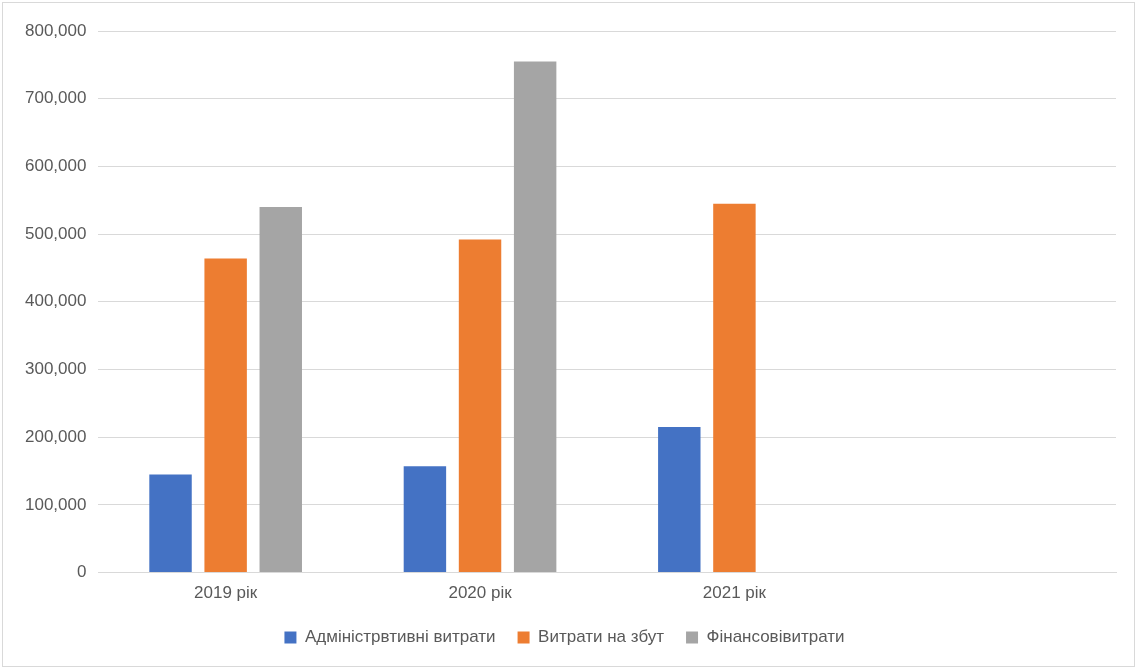  Describe the element at coordinates (775, 637) in the screenshot. I see `legend-label: Фінансовівитрати` at that location.